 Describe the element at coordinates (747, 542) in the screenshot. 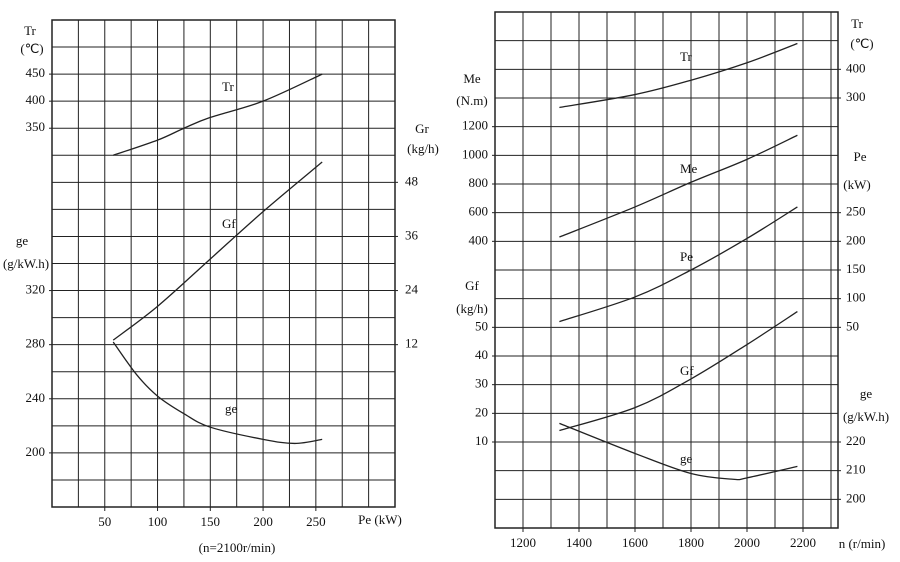

I see `x-tick-label: 2000` at that location.